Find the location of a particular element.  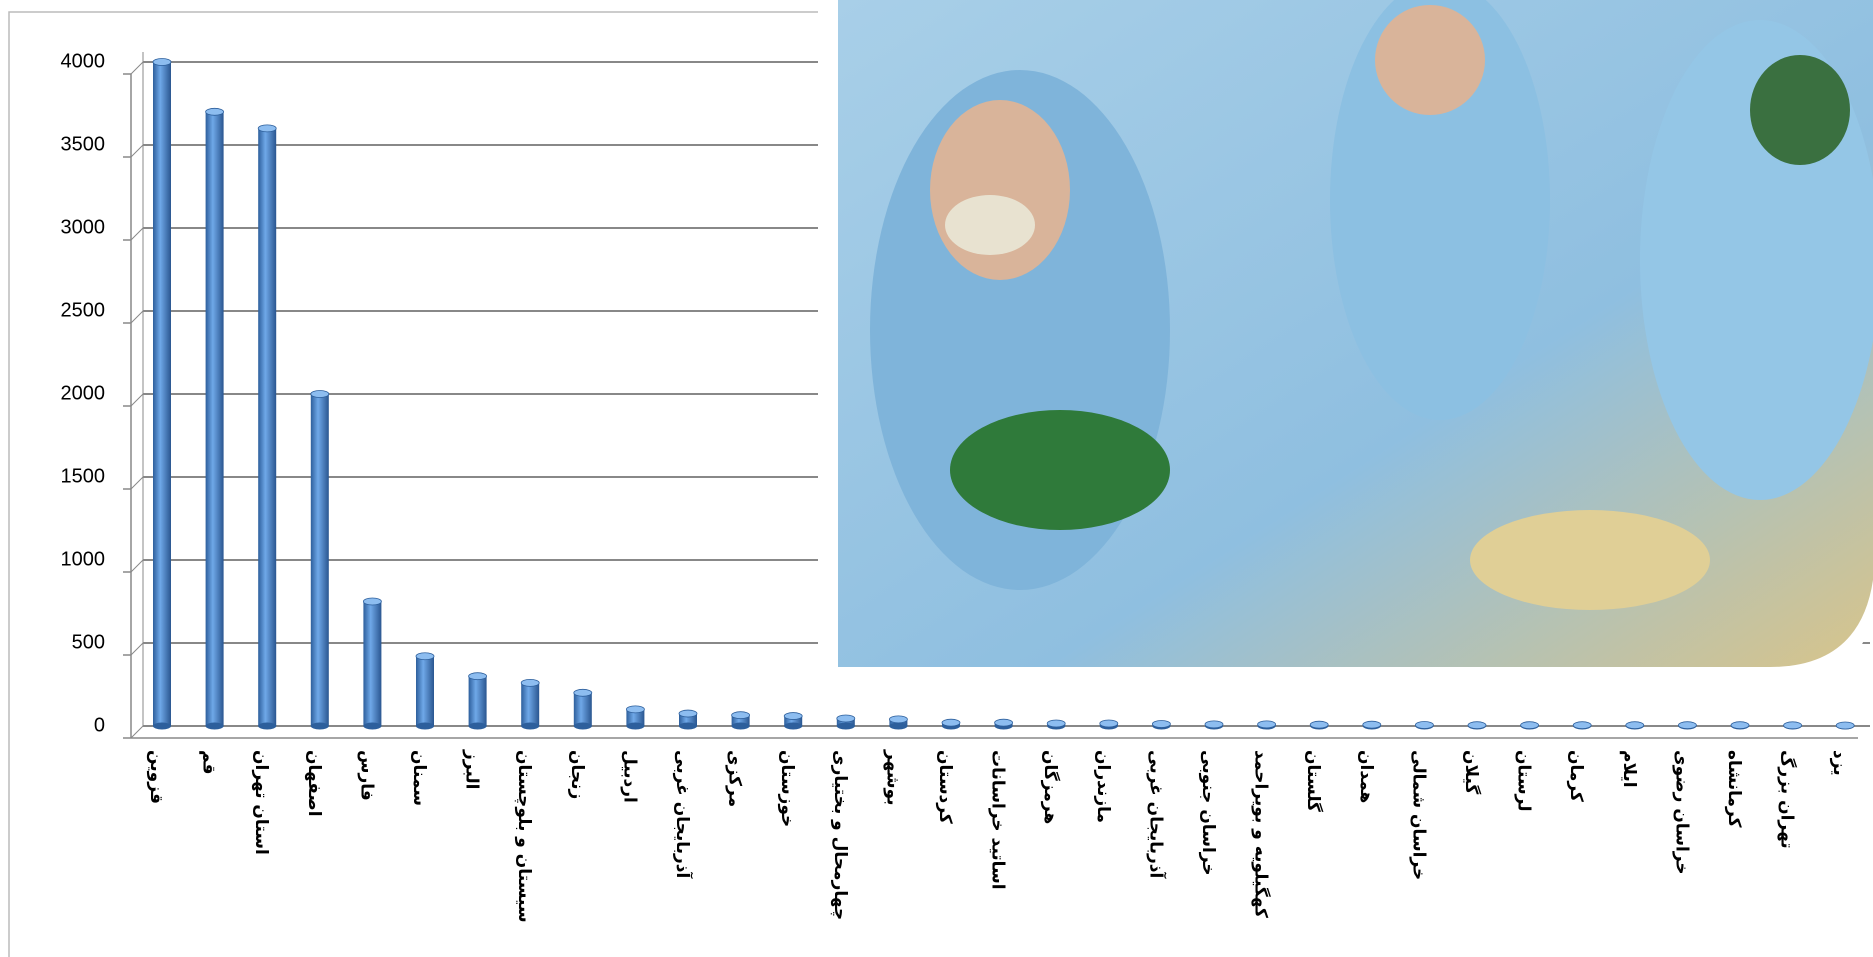

x-tick-label: تهران بزرگ is located at coordinates (1787, 799).